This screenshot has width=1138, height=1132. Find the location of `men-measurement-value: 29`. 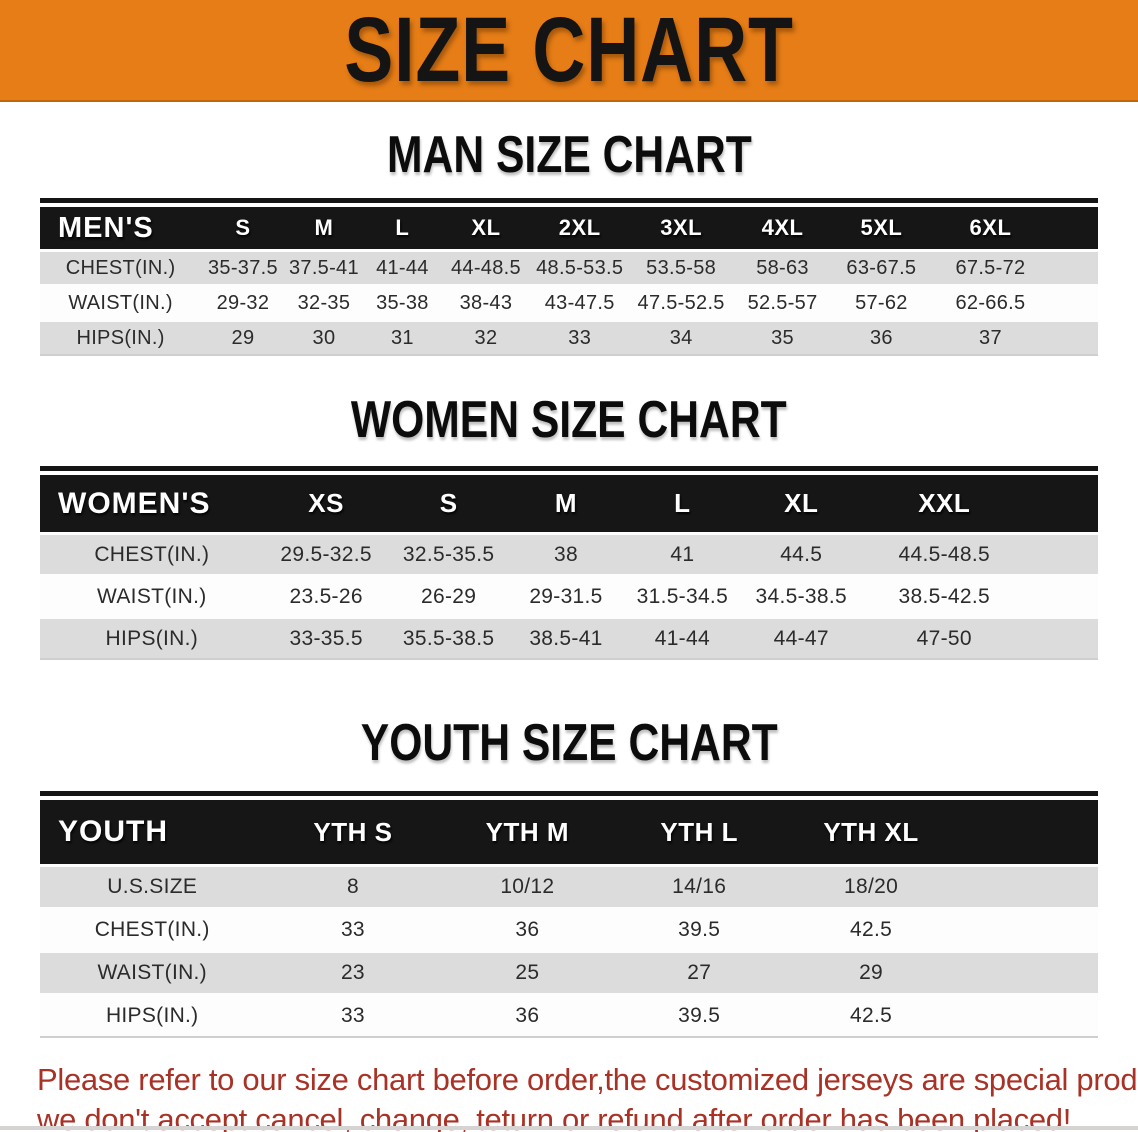

men-measurement-value: 29 is located at coordinates (243, 337).